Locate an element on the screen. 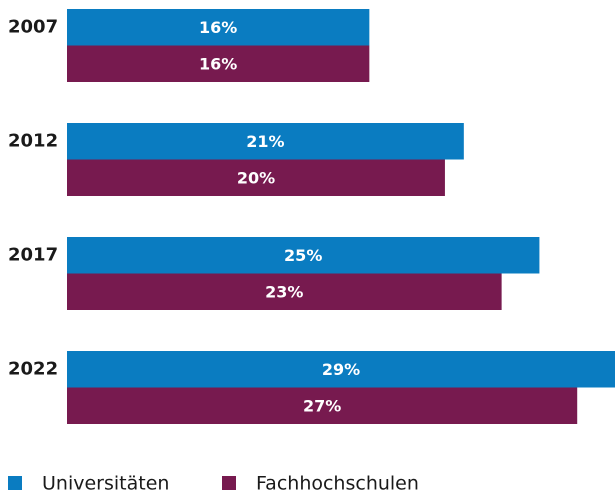  category-label: 2012 is located at coordinates (33, 140).